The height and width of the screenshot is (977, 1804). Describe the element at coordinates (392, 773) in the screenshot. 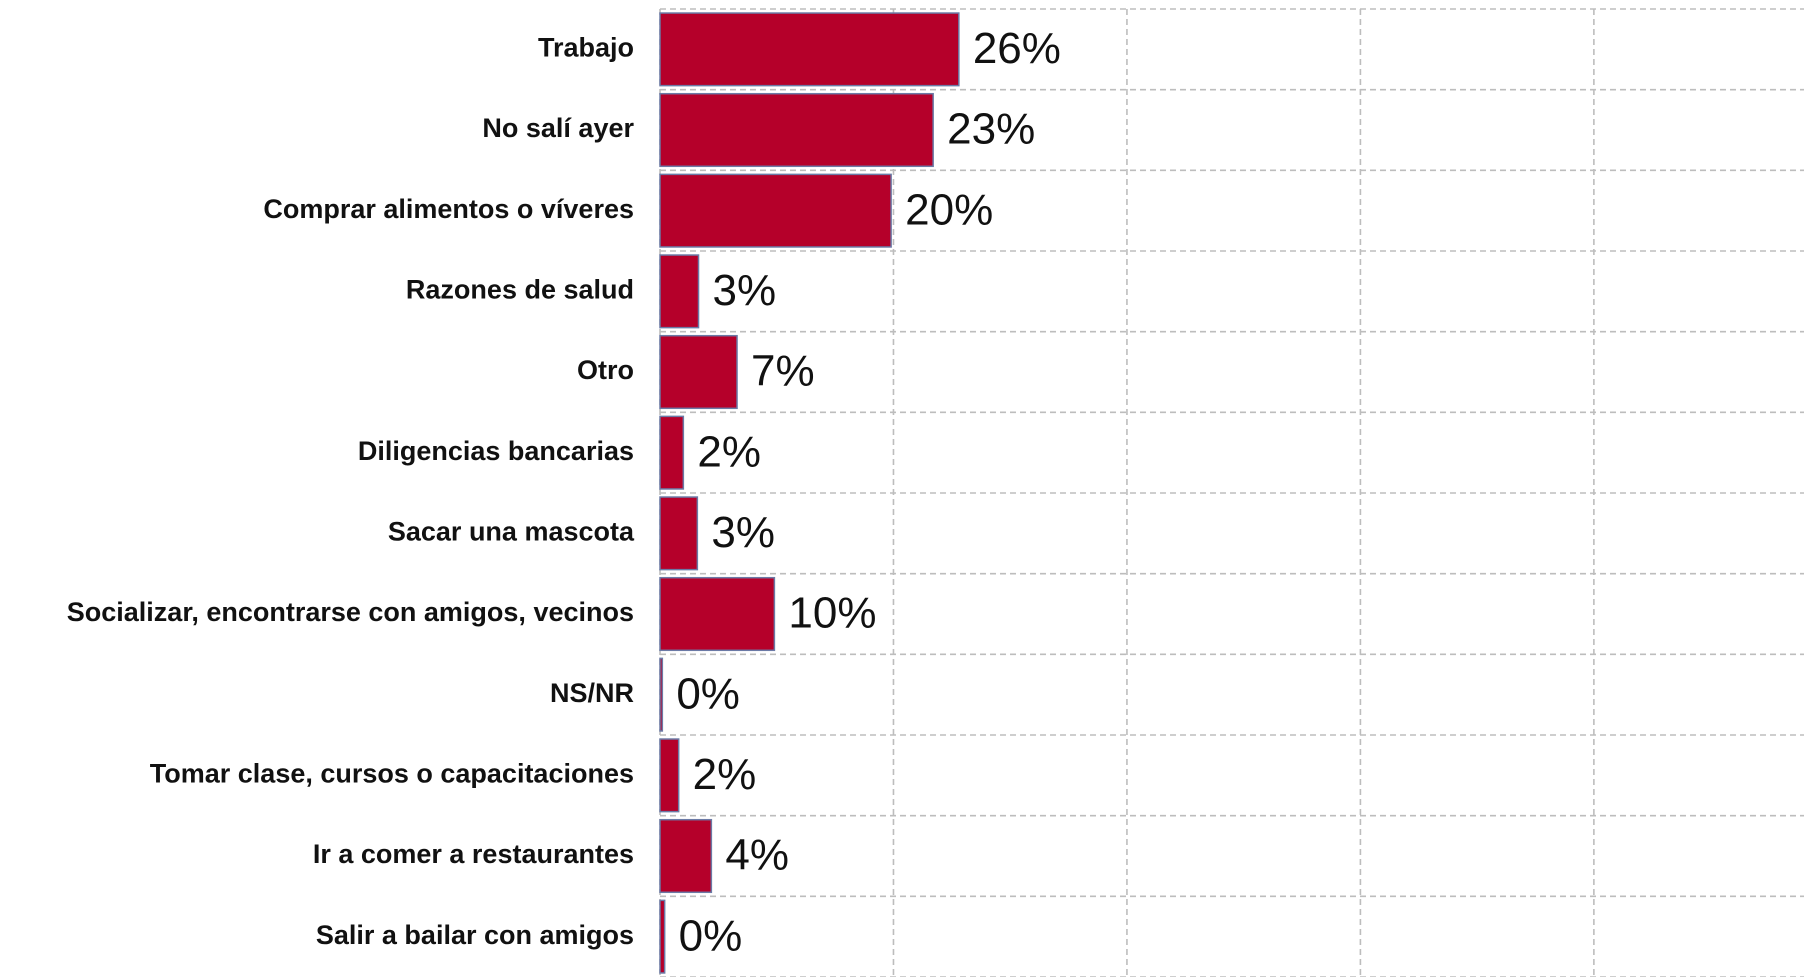

I see `category-label: Tomar clase, cursos o capacitaciones` at that location.